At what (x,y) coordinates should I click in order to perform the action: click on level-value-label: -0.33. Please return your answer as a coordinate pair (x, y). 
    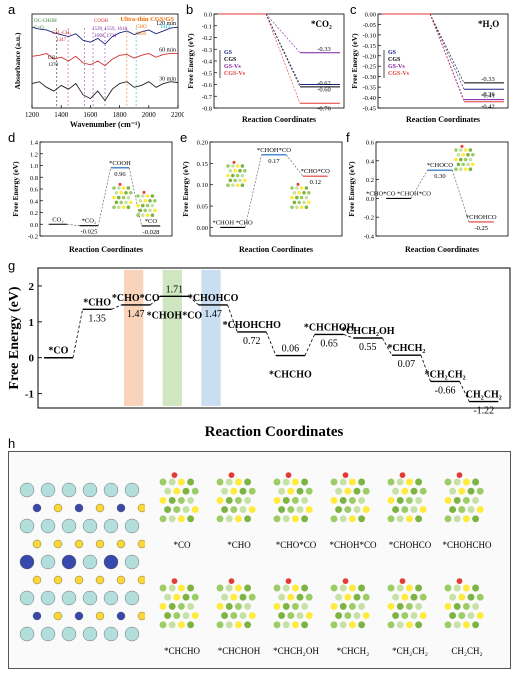
    Looking at the image, I should click on (324, 49).